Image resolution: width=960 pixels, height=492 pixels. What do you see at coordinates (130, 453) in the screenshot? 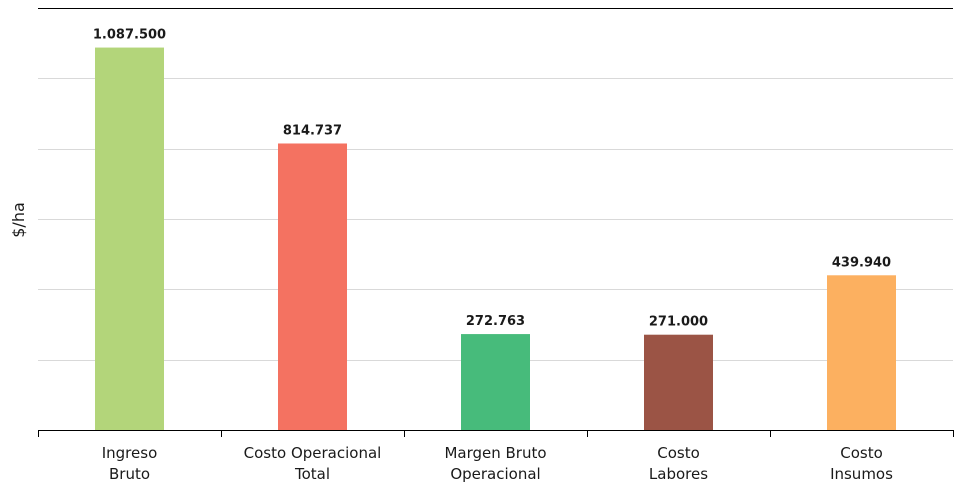
I see `category-label: Ingreso` at bounding box center [130, 453].